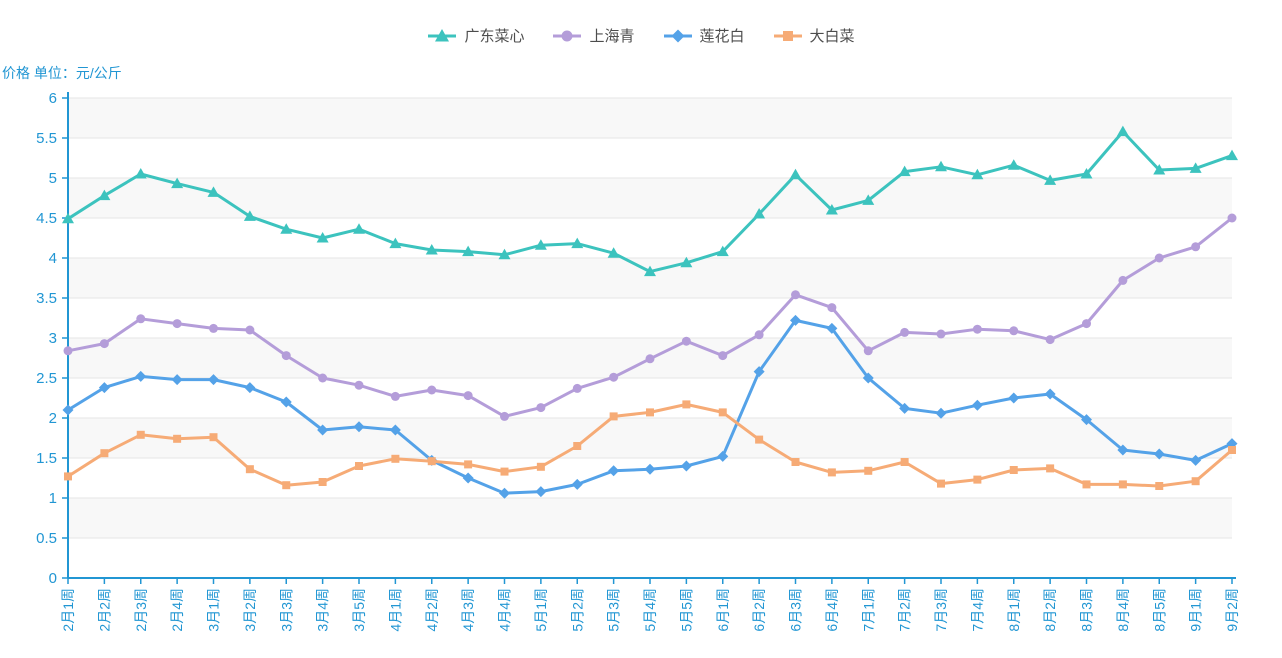 The image size is (1282, 658). I want to click on x-axis-label: 2月3周, so click(141, 610).